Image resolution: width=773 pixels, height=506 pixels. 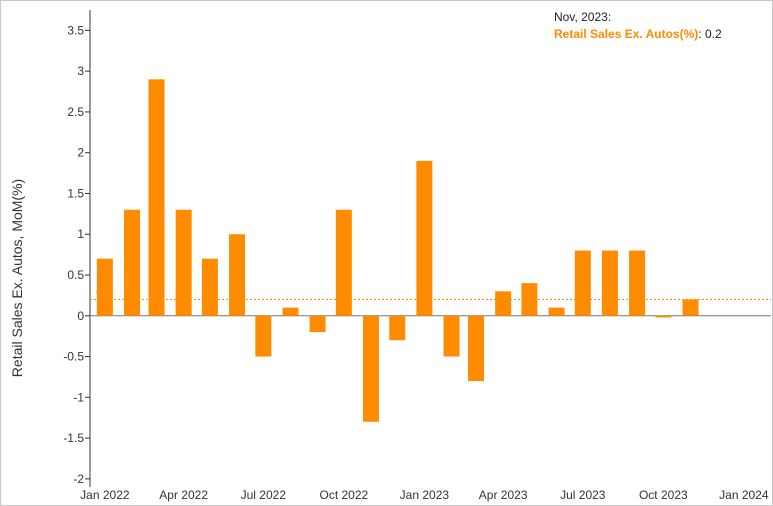 What do you see at coordinates (183, 495) in the screenshot?
I see `x-tick-label: Apr 2022` at bounding box center [183, 495].